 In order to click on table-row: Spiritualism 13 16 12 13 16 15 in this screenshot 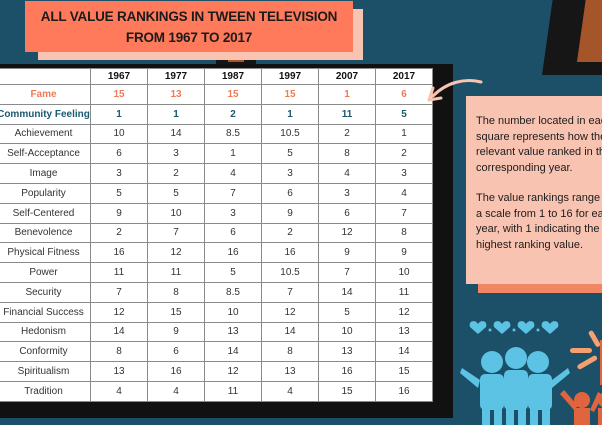, I will do `click(216, 371)`.